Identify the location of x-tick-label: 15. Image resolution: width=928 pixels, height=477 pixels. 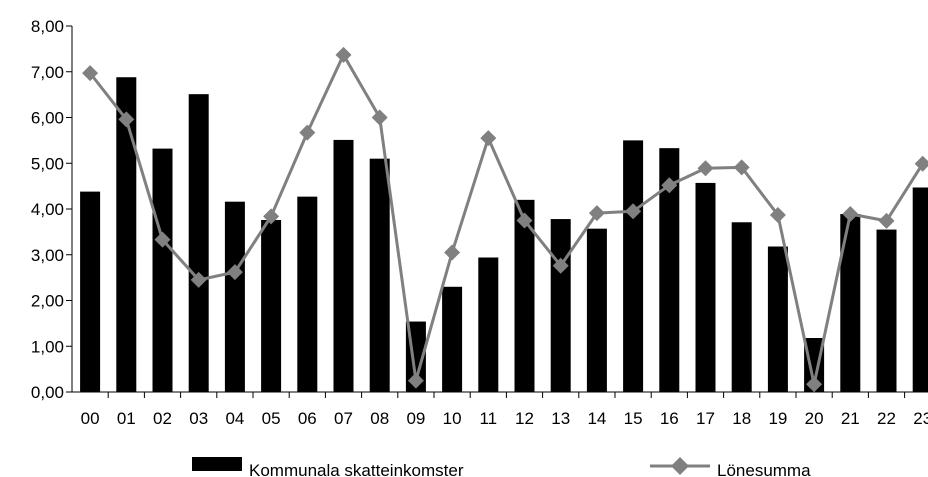
(633, 418).